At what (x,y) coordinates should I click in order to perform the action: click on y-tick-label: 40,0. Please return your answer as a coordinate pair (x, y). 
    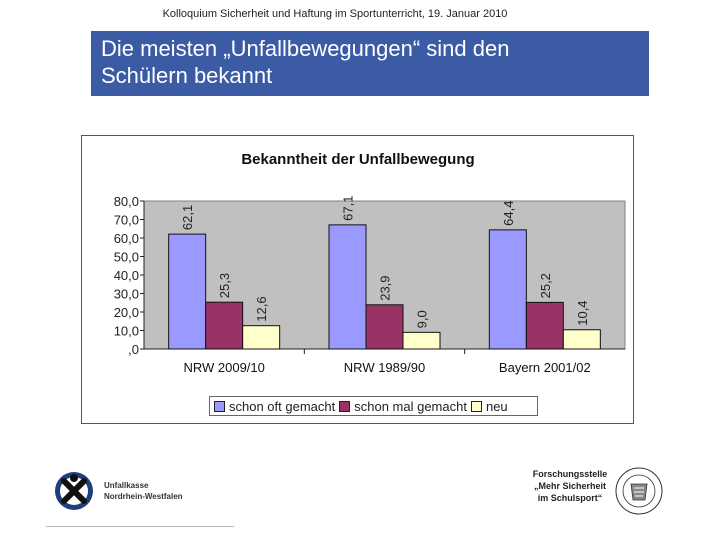
    Looking at the image, I should click on (126, 275).